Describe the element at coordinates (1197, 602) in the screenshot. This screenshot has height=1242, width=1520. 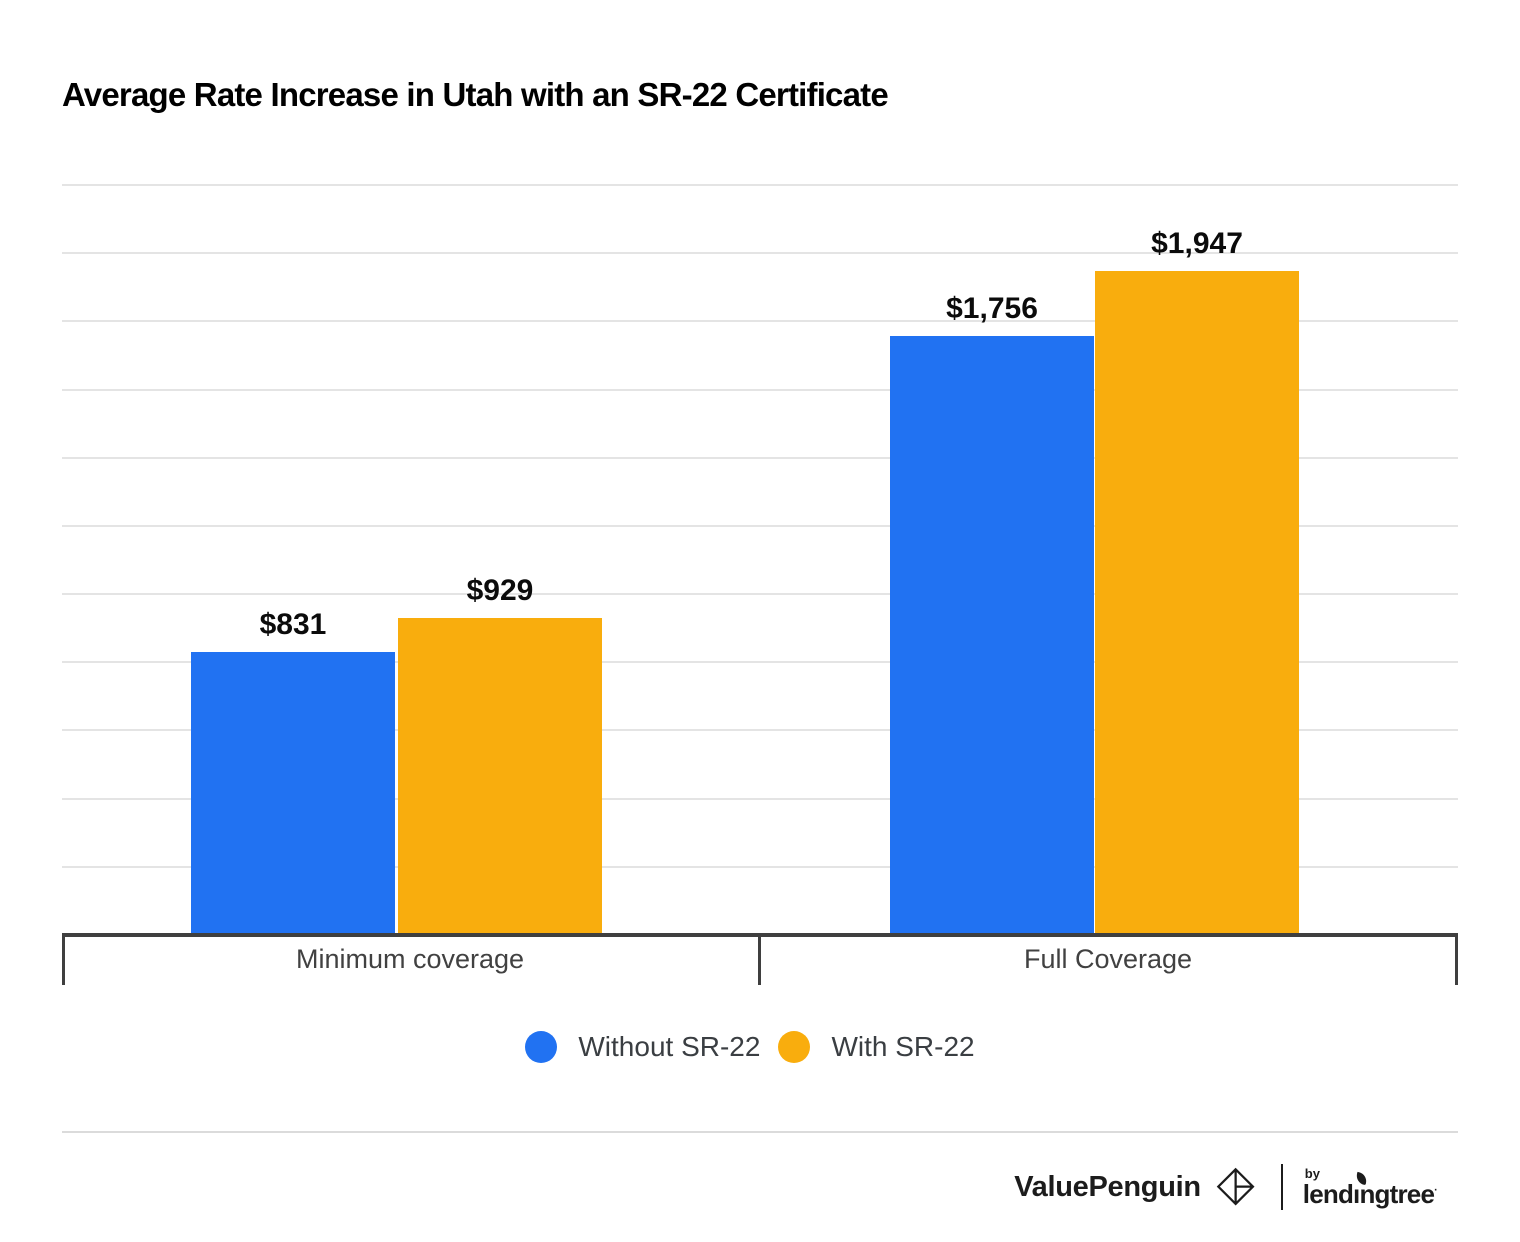
I see `bar-with-sr-22-full-coverage` at that location.